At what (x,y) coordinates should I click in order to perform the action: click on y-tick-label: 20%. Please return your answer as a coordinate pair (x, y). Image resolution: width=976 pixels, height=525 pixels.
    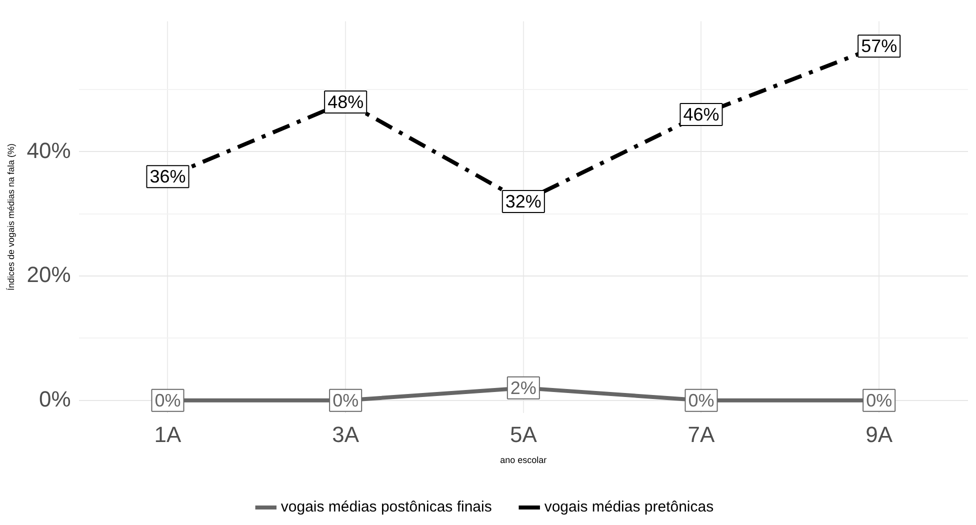
    Looking at the image, I should click on (48, 275).